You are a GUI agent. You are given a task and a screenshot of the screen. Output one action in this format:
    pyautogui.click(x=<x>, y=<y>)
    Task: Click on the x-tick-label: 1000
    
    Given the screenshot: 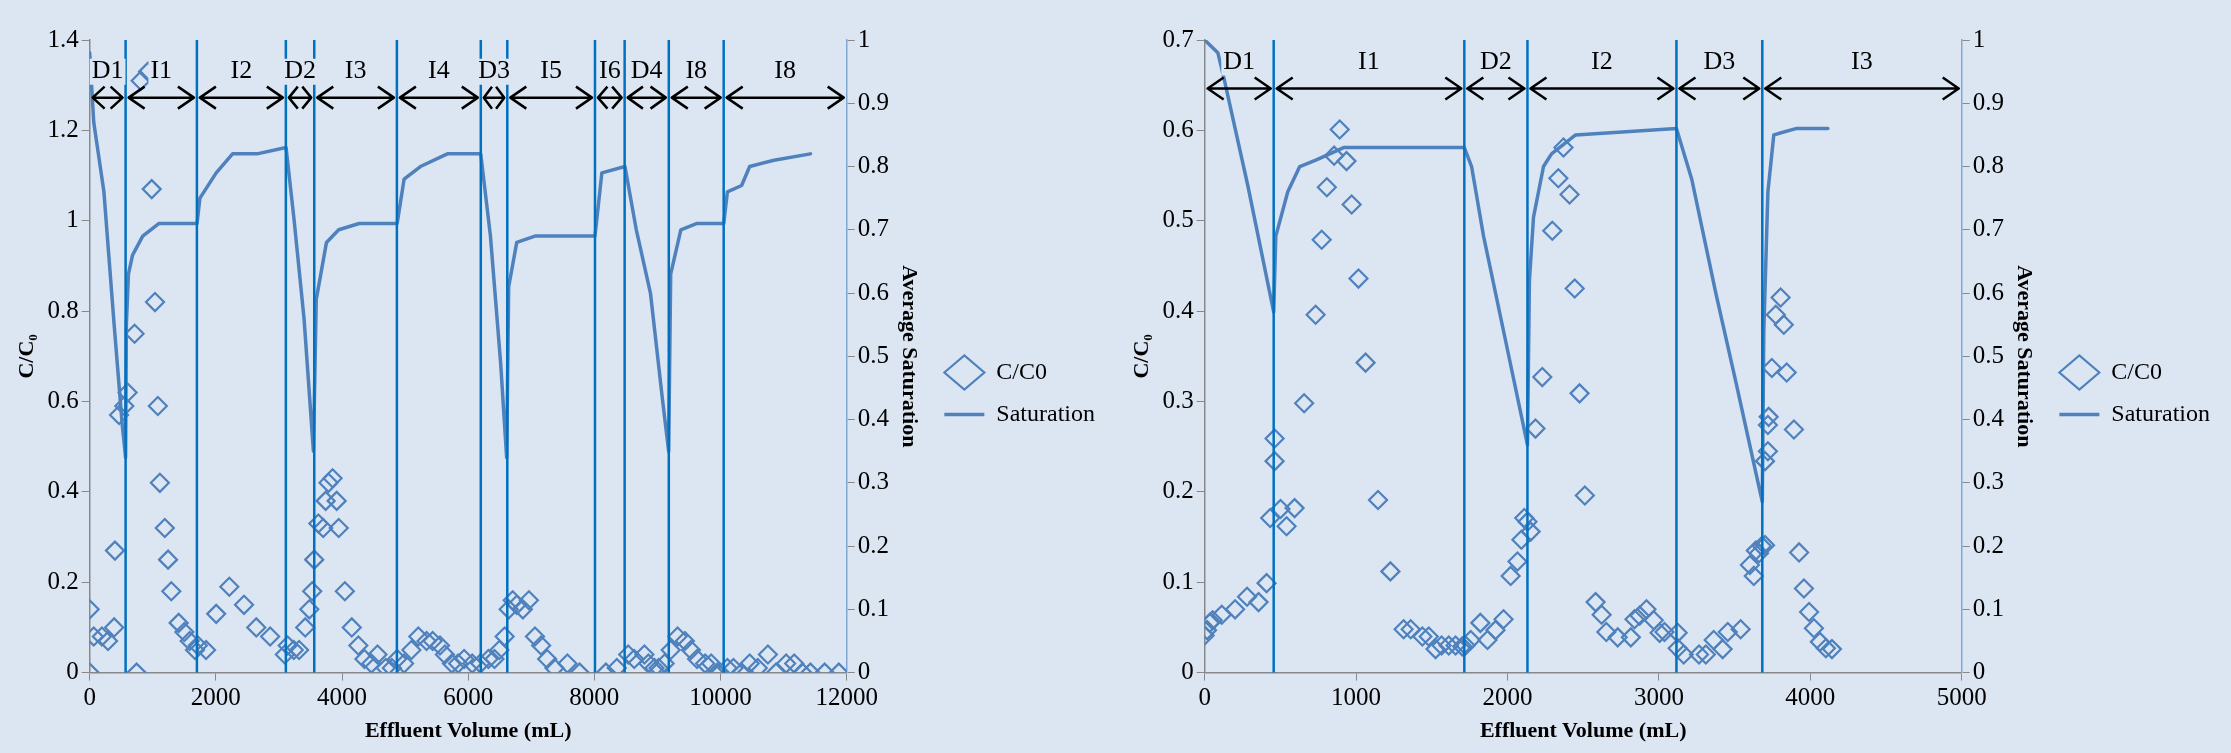 What is the action you would take?
    pyautogui.click(x=1356, y=697)
    